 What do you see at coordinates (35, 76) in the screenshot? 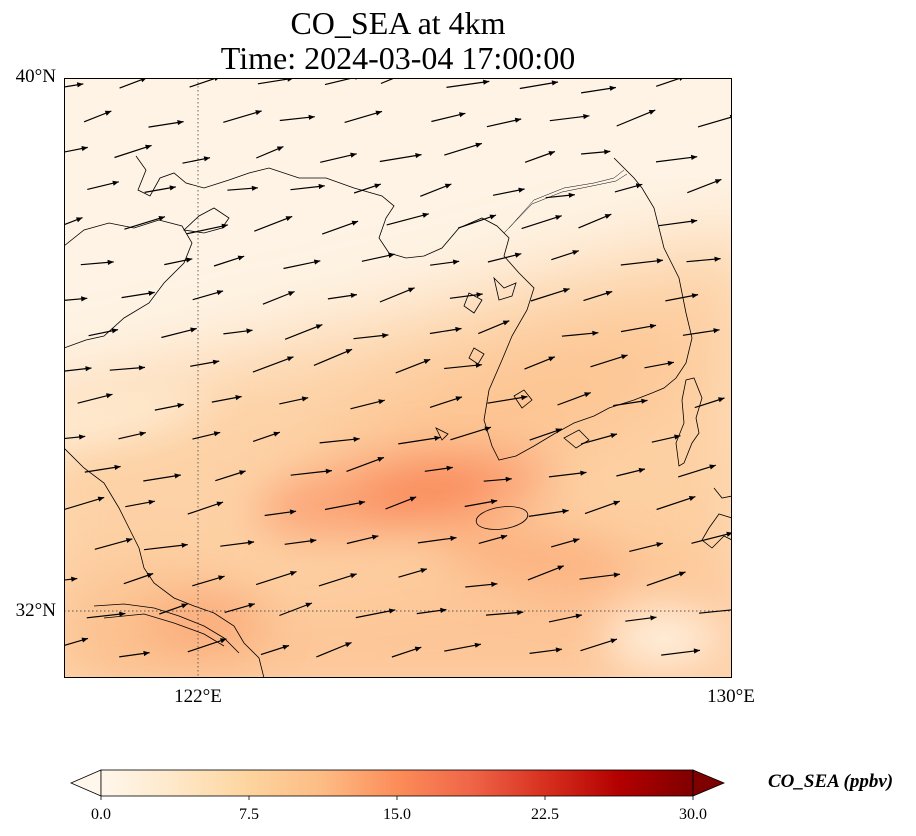
I see `lat-tick-40n: 40°N` at bounding box center [35, 76].